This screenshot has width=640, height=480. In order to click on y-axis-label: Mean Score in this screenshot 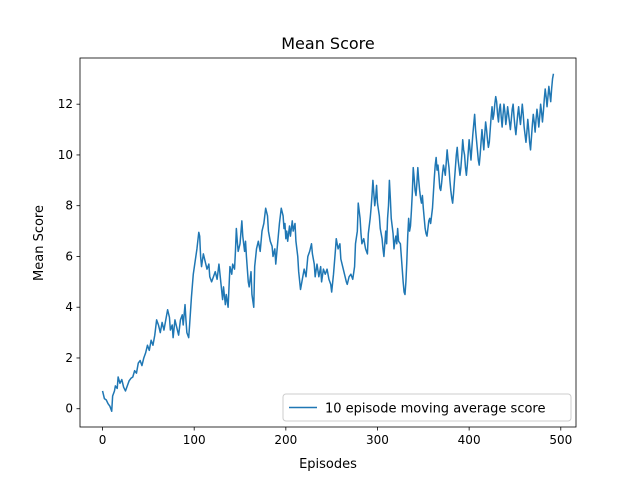, I will do `click(39, 243)`.